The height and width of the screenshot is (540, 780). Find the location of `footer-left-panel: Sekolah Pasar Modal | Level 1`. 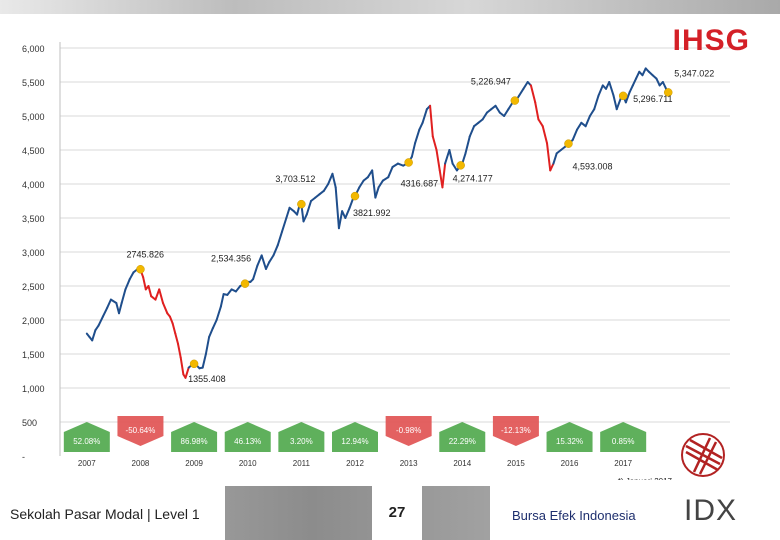

footer-left-panel: Sekolah Pasar Modal | Level 1 is located at coordinates (112, 513).